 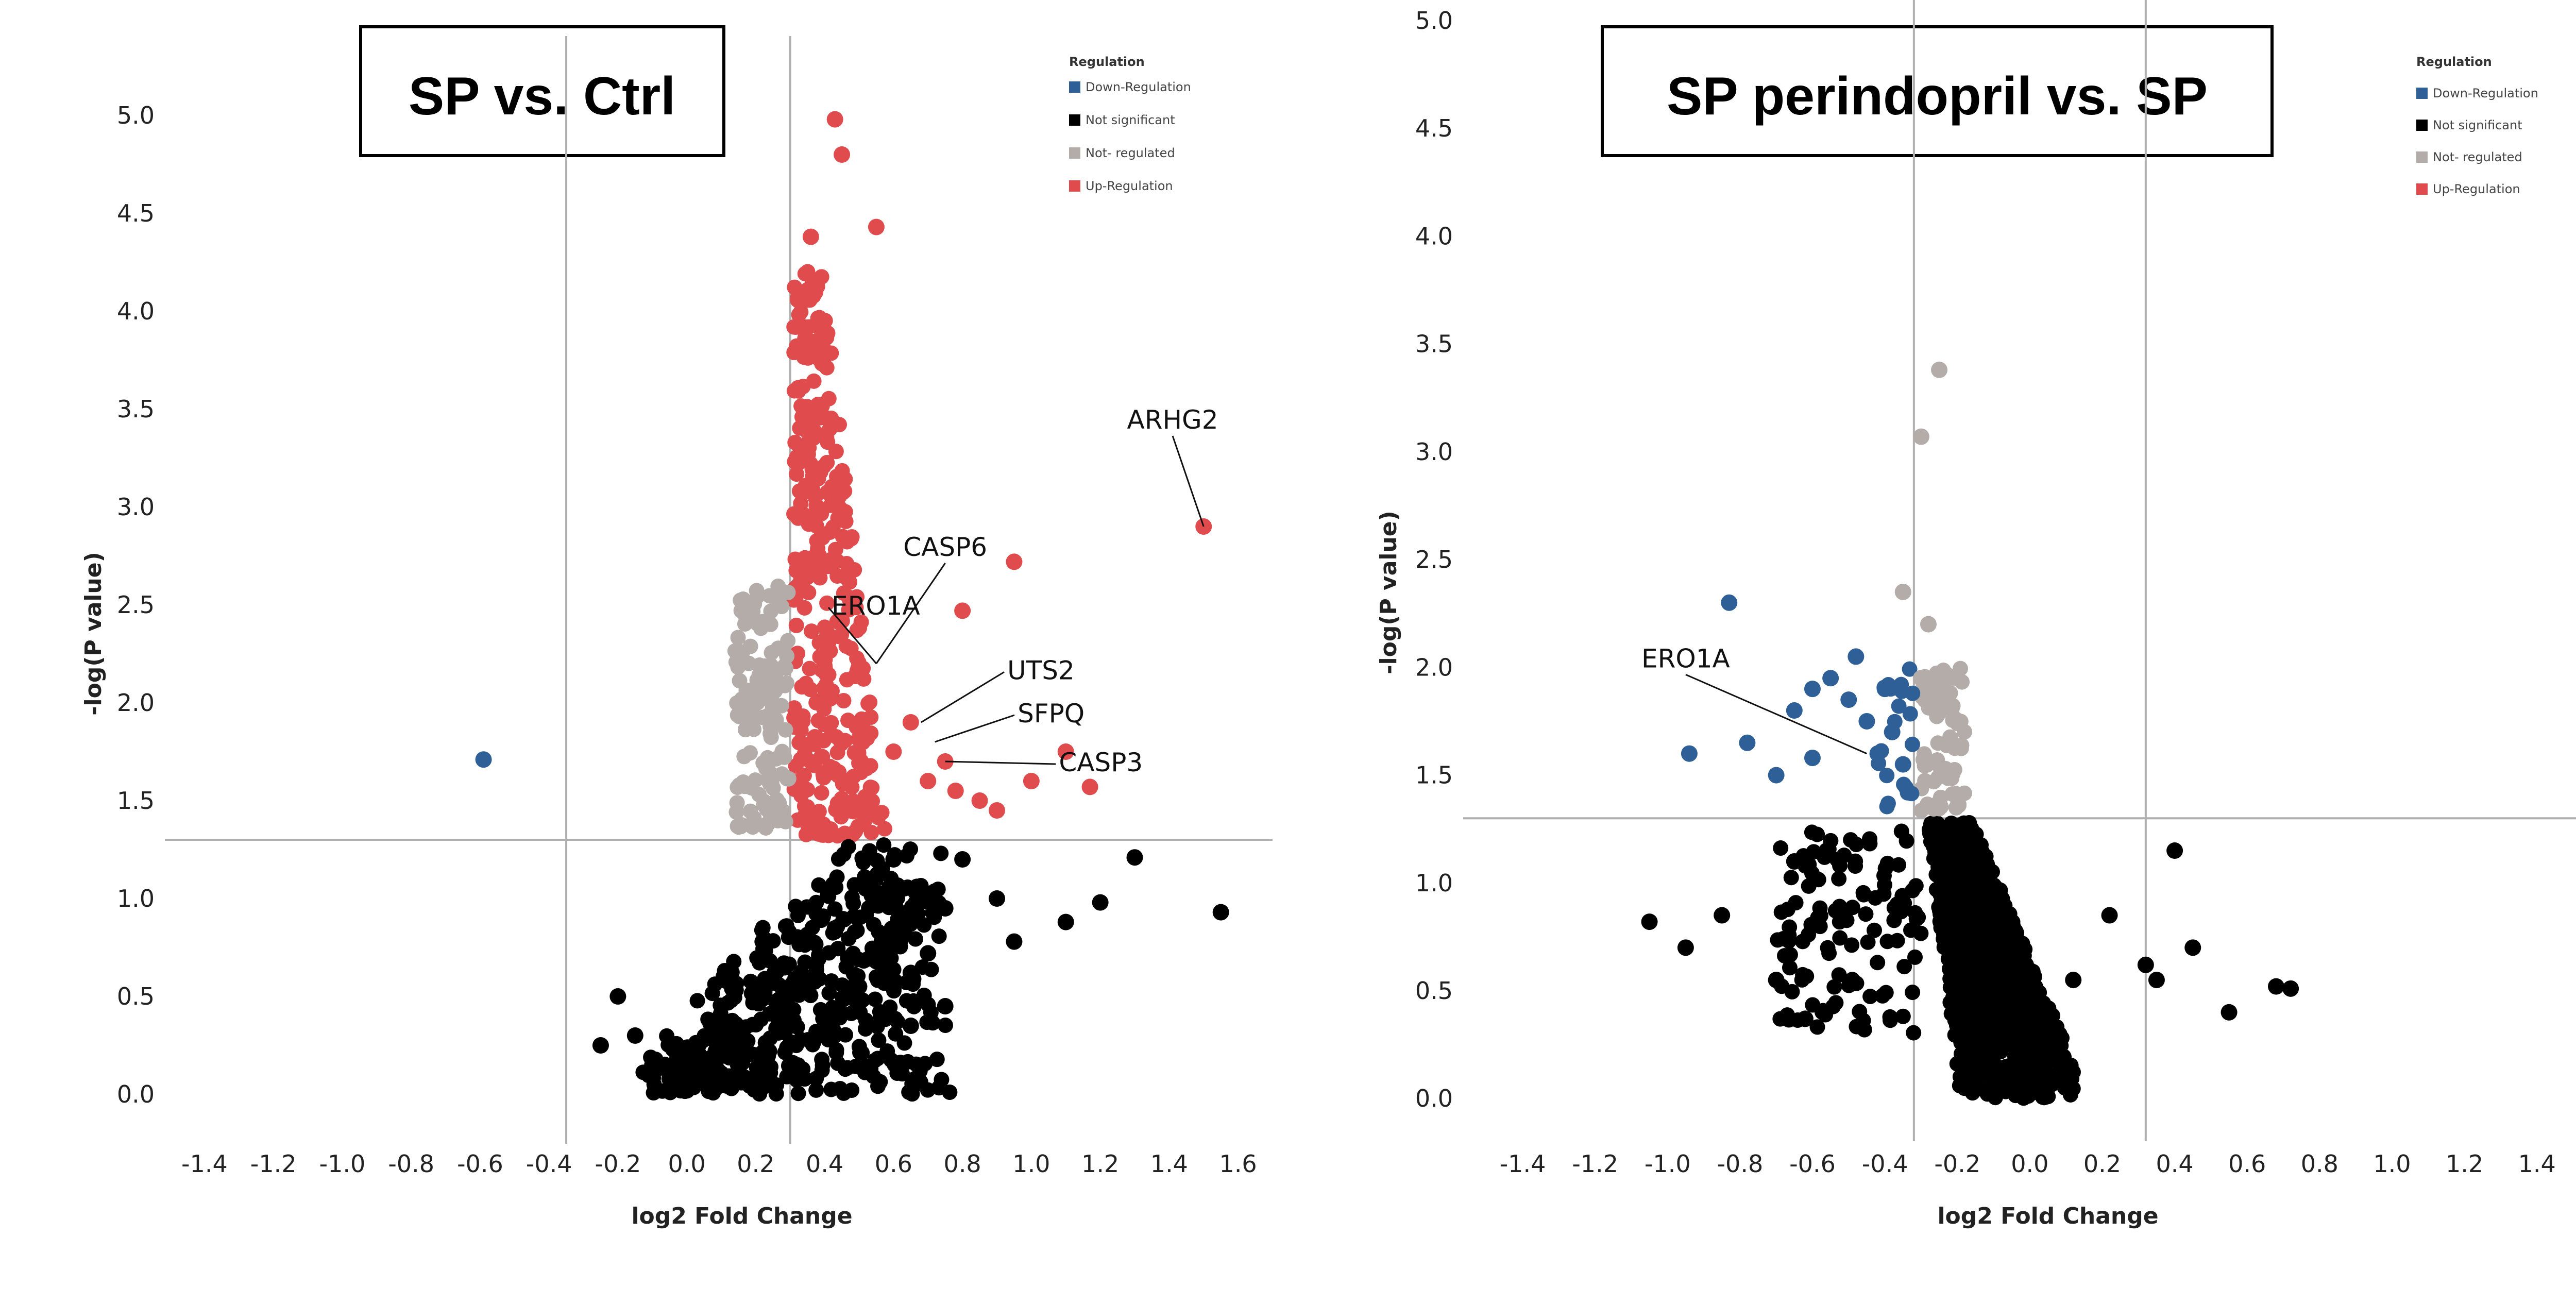 I want to click on chart-title: SP perindopril vs. SP, so click(x=1937, y=96).